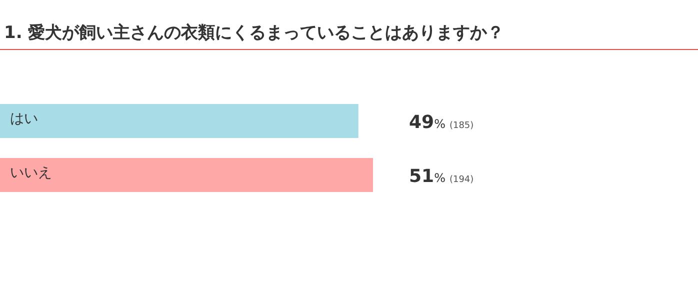  What do you see at coordinates (24, 119) in the screenshot?
I see `y-tick-label: はい` at bounding box center [24, 119].